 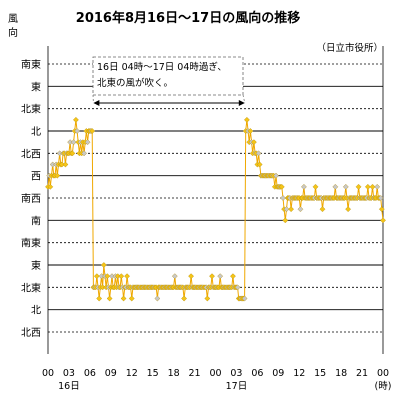 What do you see at coordinates (135, 83) in the screenshot?
I see `annotation-line-2: 北東の風が吹く。` at bounding box center [135, 83].